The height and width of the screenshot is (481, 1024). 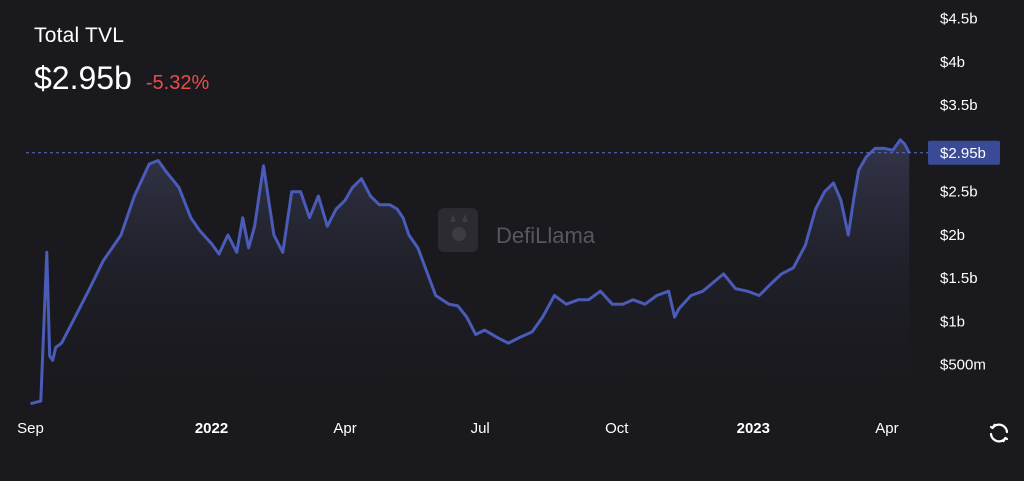 I want to click on chart-header: Total TVL $2.95b -5.32%, so click(x=121, y=60).